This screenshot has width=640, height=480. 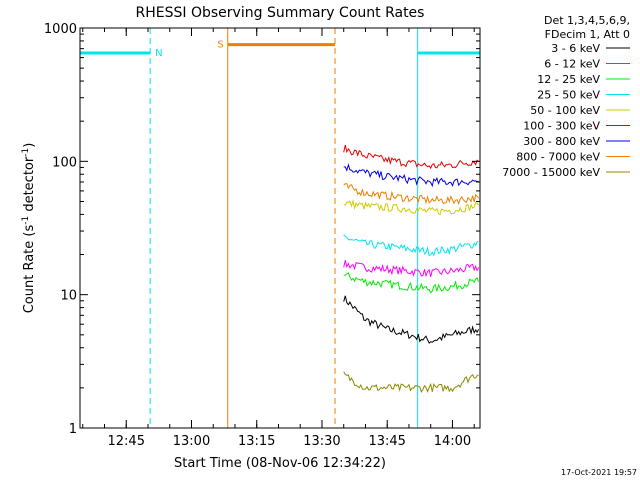 What do you see at coordinates (220, 45) in the screenshot?
I see `flag-label: S` at bounding box center [220, 45].